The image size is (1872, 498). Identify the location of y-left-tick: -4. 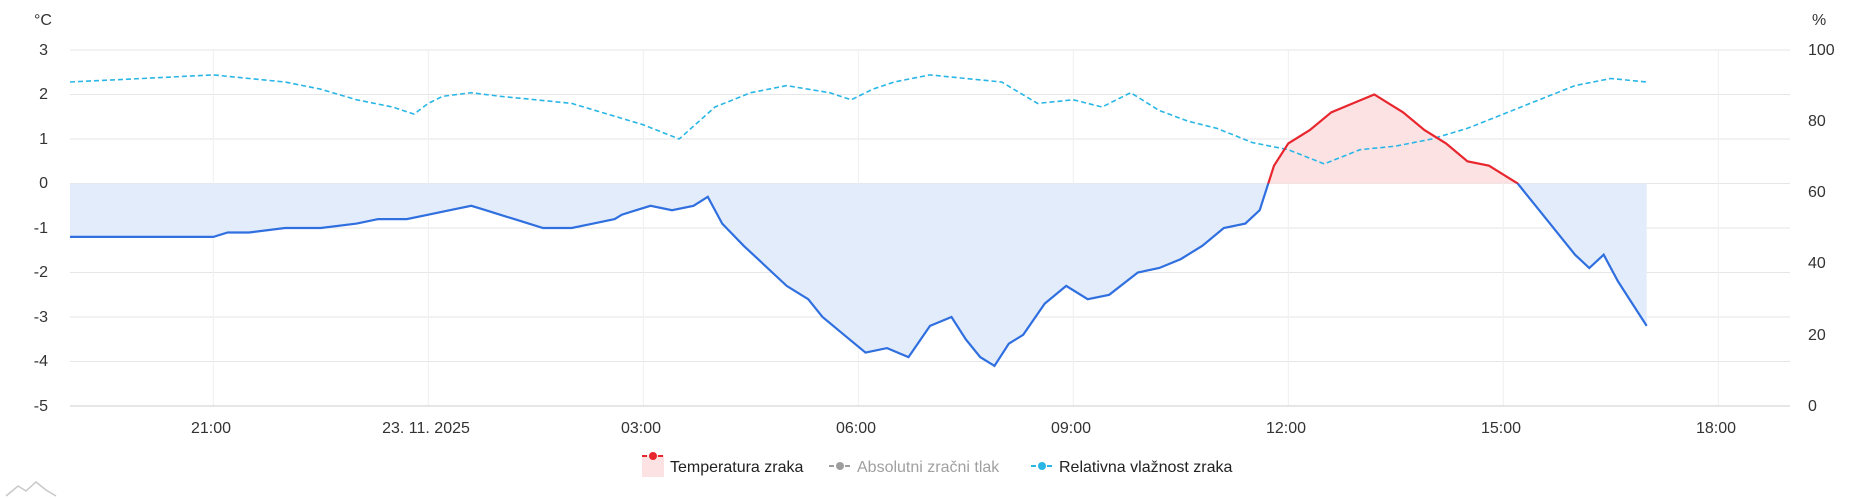
(41, 361).